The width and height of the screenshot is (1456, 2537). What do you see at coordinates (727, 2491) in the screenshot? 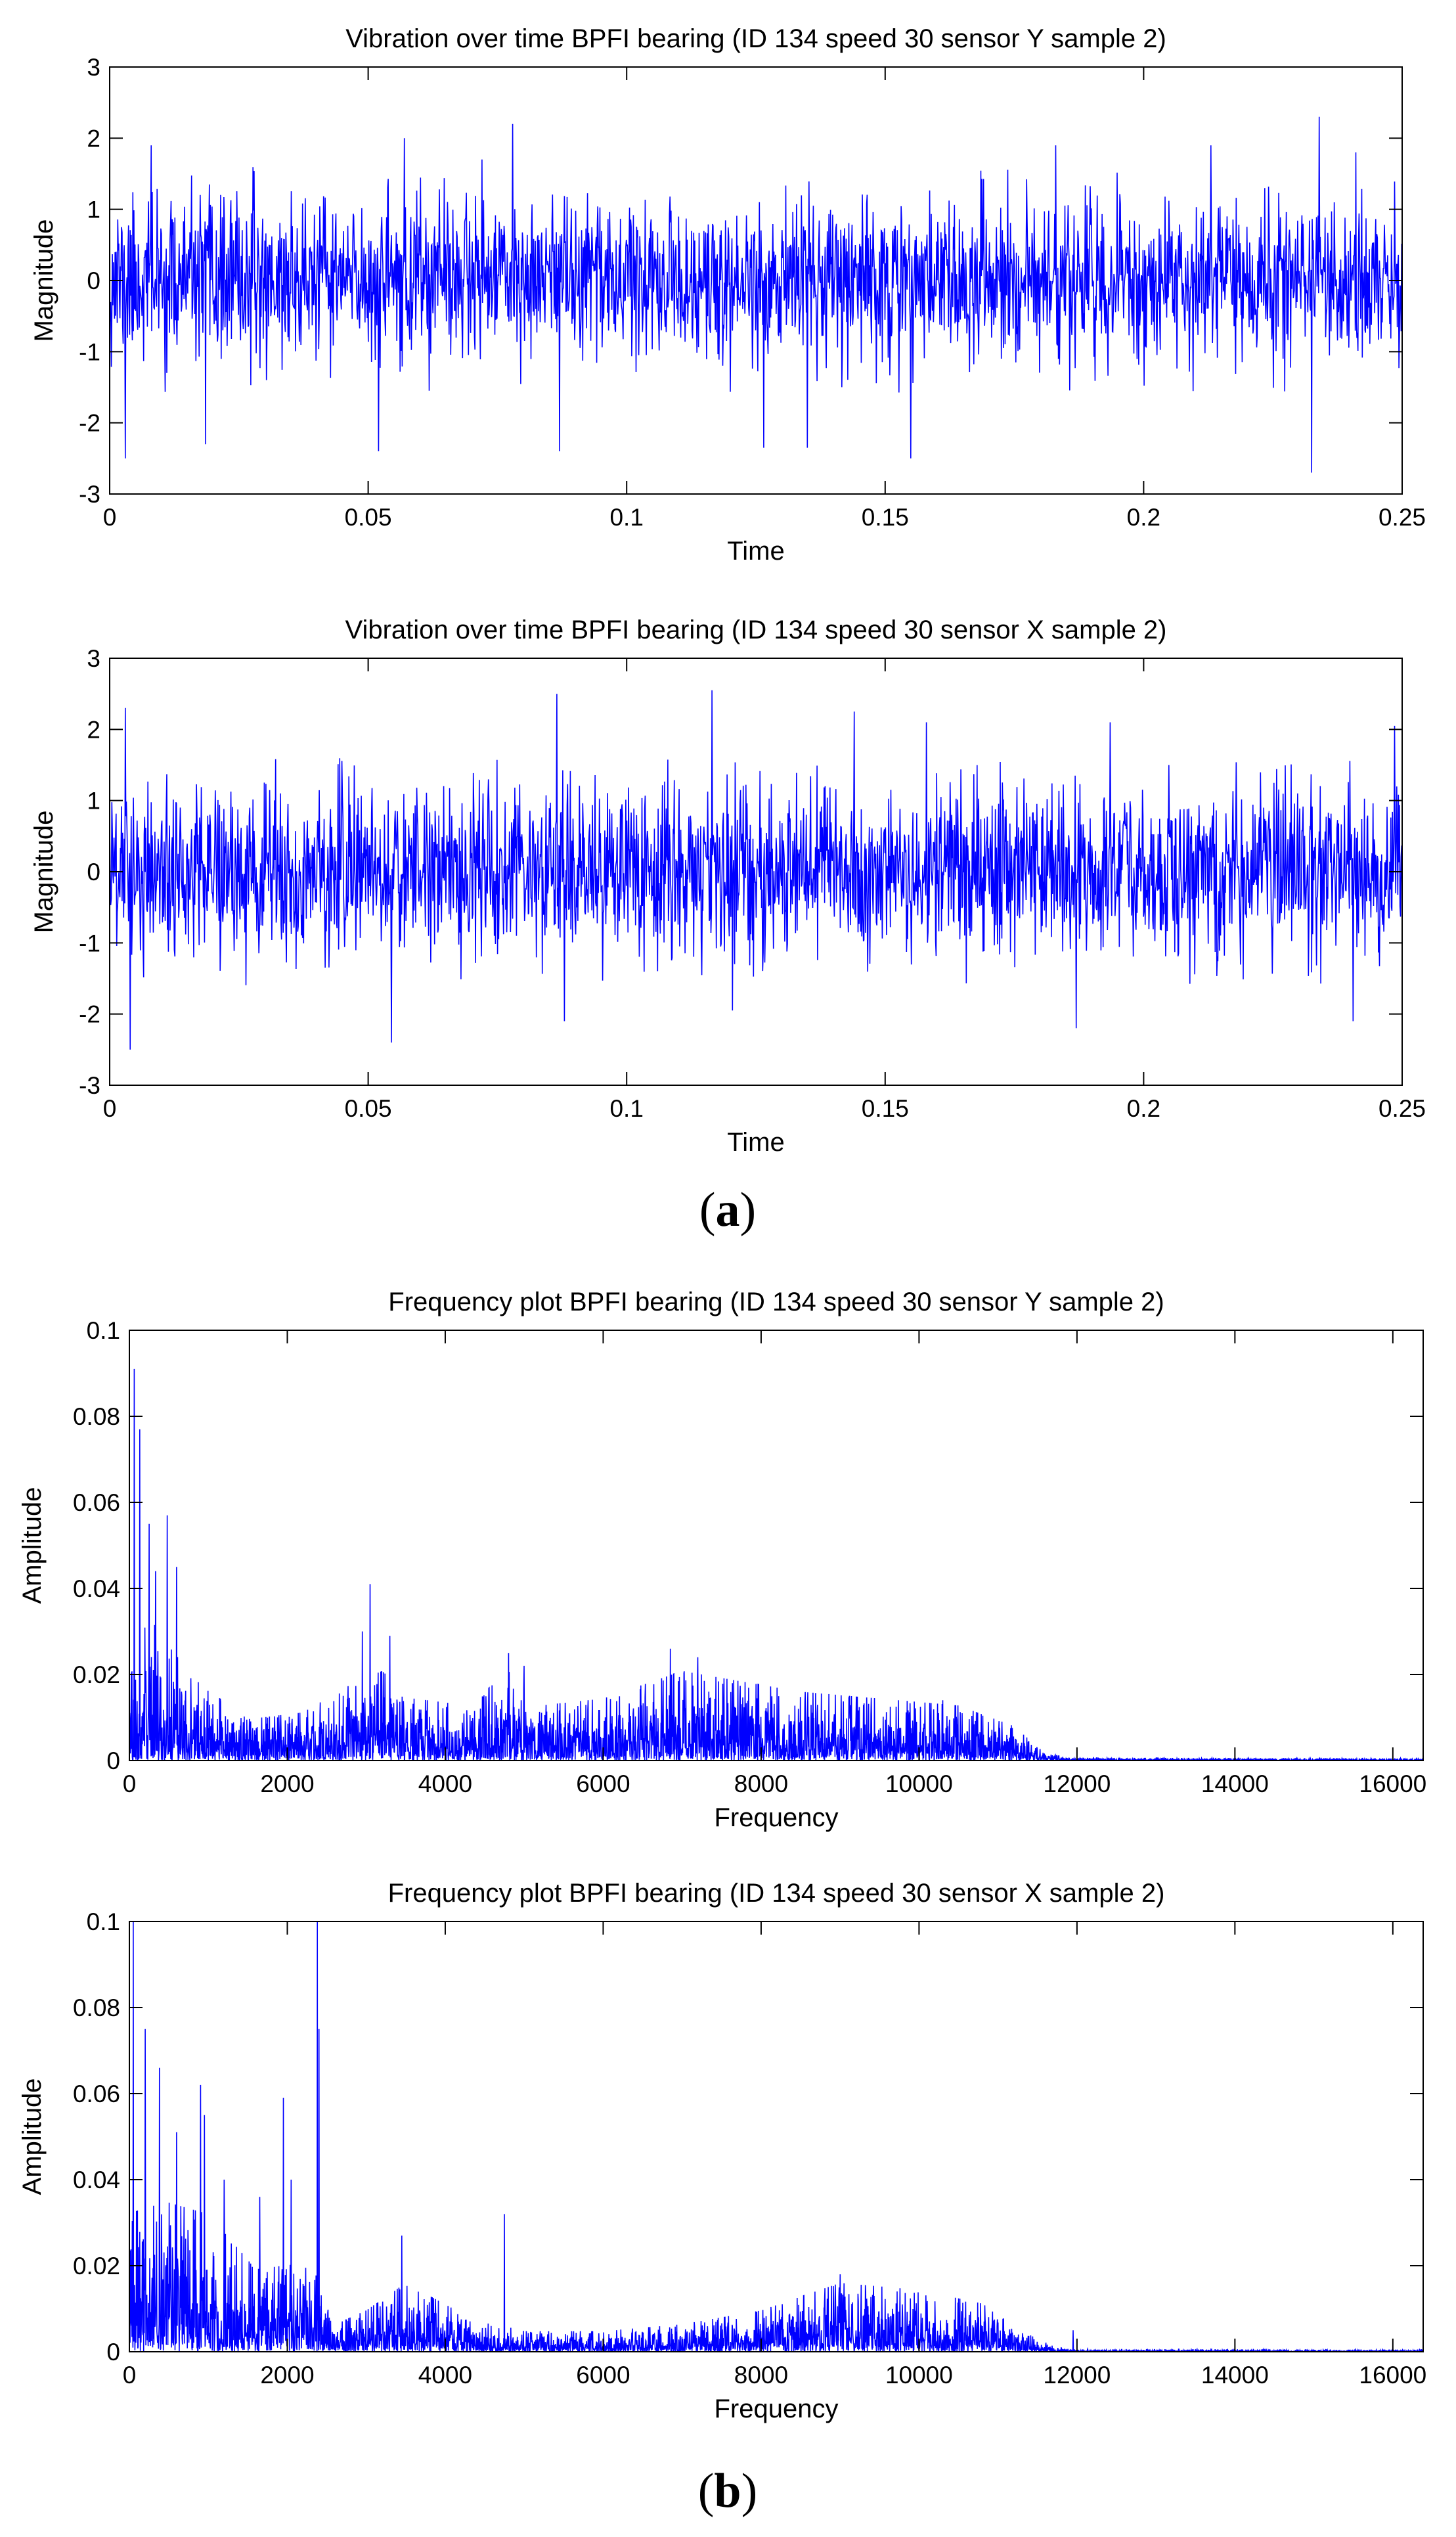
I see `panel-label-b: (b)` at bounding box center [727, 2491].